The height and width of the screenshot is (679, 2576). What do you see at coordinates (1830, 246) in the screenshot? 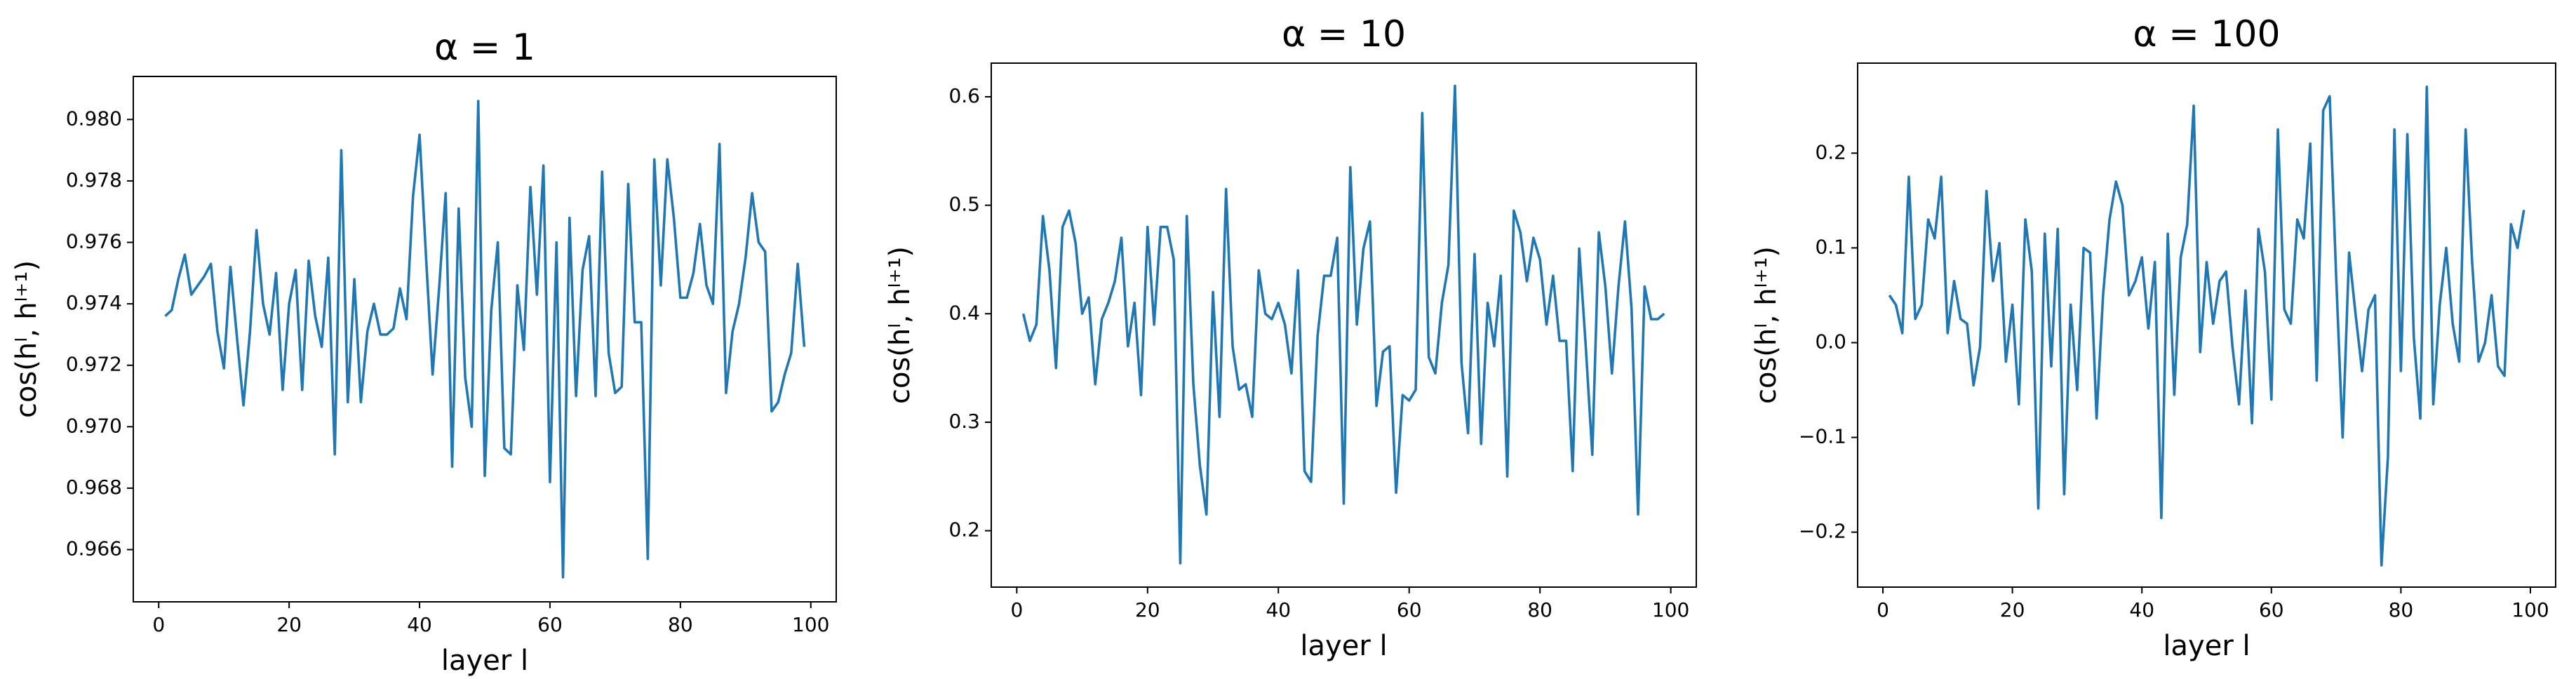
I see `y-tick-label: 0.1` at bounding box center [1830, 246].